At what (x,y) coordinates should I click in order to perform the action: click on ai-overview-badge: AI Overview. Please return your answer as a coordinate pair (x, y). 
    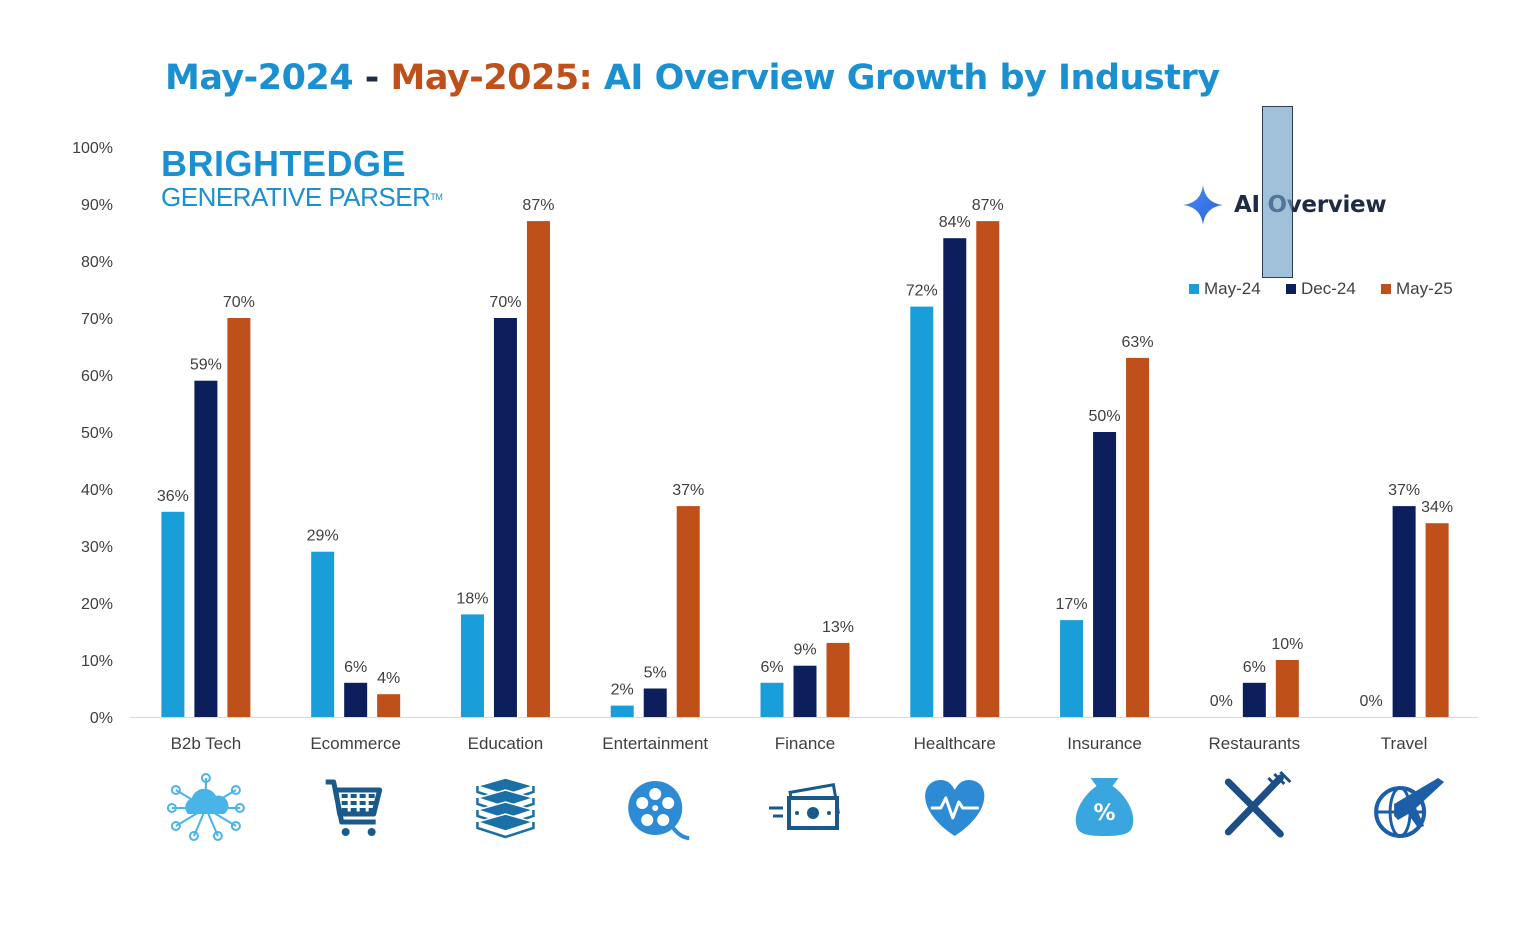
    Looking at the image, I should click on (1284, 205).